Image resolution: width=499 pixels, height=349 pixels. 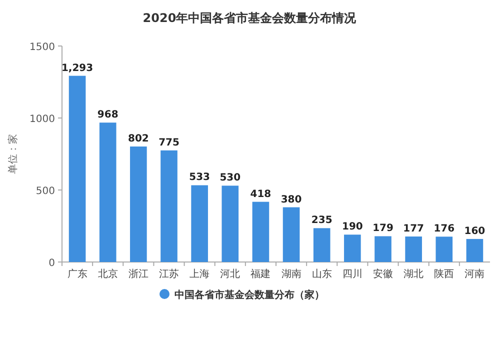 What do you see at coordinates (51, 263) in the screenshot?
I see `y-tick-label: 0` at bounding box center [51, 263].